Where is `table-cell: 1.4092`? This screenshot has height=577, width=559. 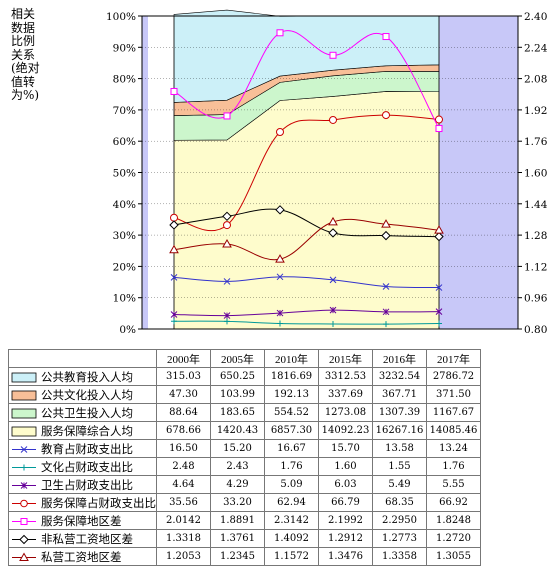 table-cell: 1.4092 is located at coordinates (291, 538).